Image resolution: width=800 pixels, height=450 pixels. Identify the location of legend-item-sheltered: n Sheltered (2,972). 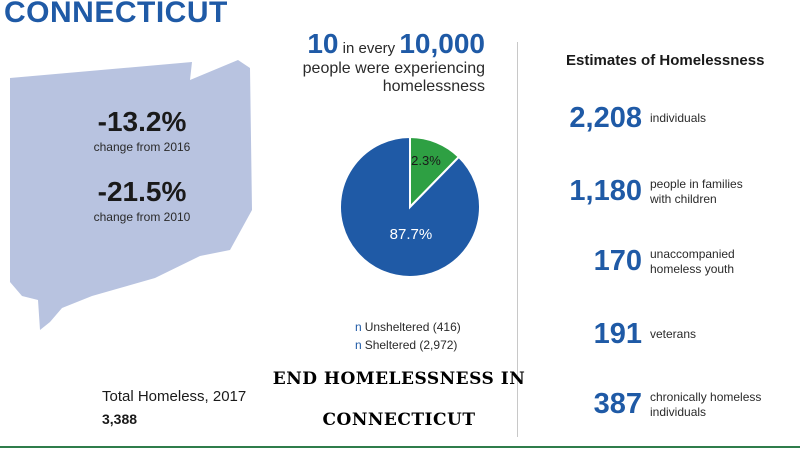
(408, 345).